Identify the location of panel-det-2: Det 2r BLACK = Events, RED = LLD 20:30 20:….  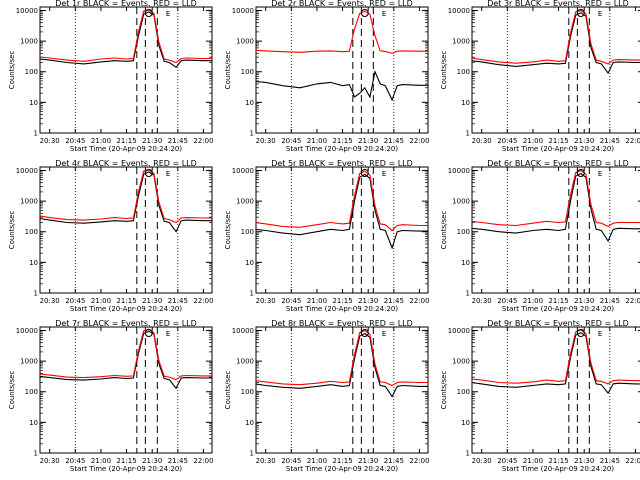
(327, 76).